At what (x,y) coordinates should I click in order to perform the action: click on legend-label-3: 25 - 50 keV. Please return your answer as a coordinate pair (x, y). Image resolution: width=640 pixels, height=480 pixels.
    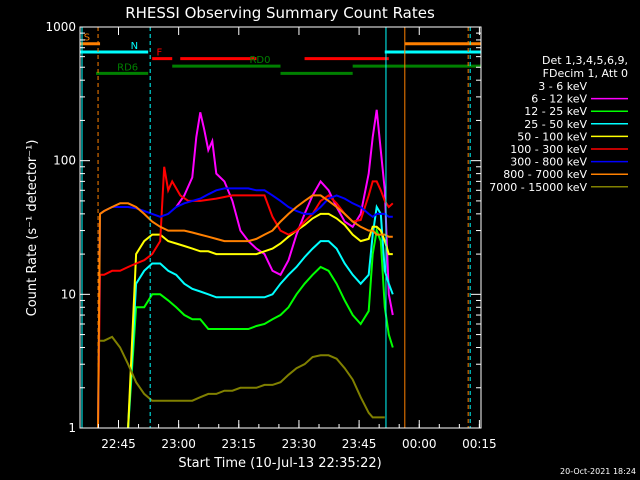
    Looking at the image, I should click on (555, 124).